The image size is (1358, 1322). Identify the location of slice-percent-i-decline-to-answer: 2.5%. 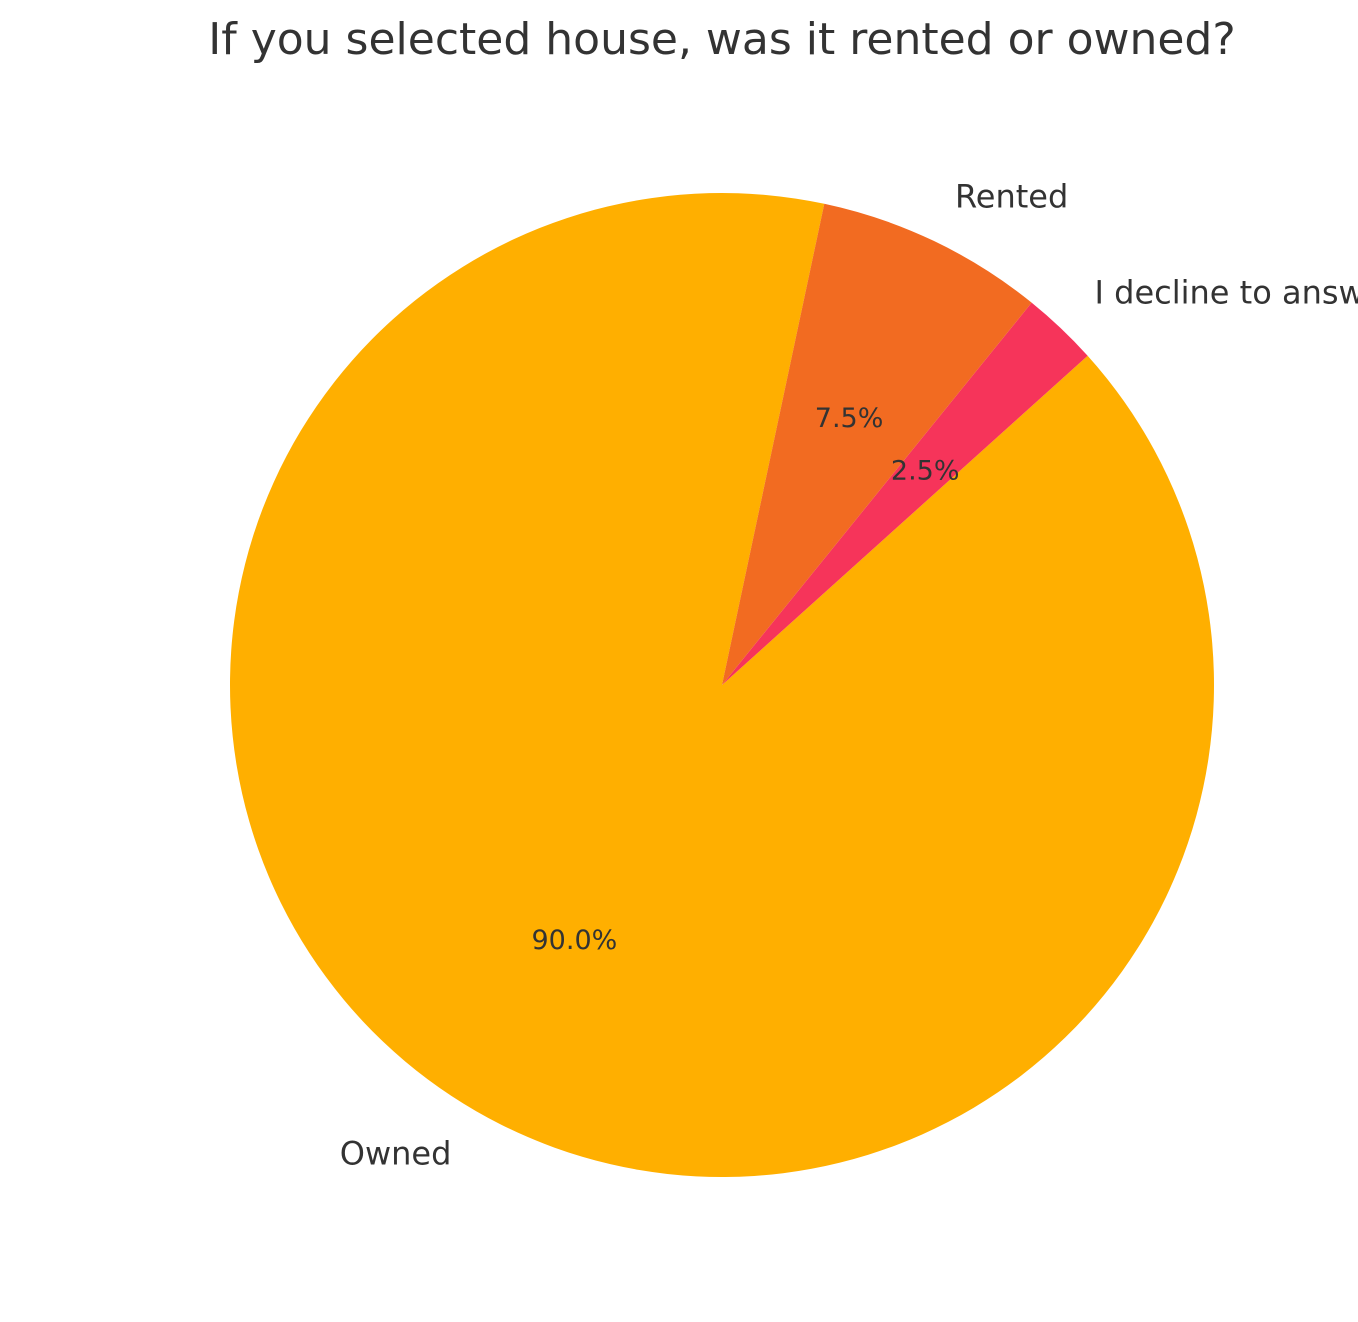
(925, 470).